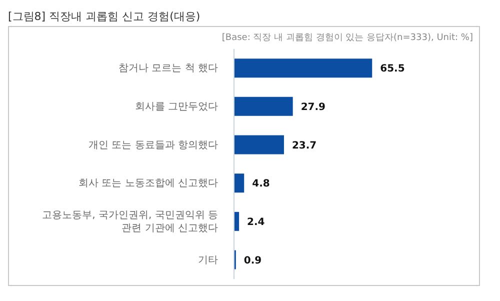  What do you see at coordinates (130, 222) in the screenshot?
I see `y-tick-label: 고용노동부, 국가인권위, 국민권익위 등 관련 기관에 신고했다` at bounding box center [130, 222].